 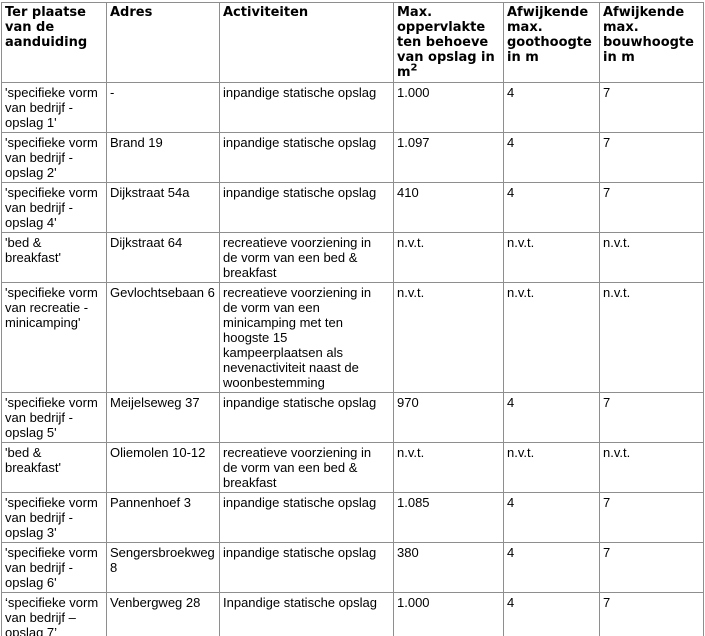 I want to click on cell-adres: Oliemolen 10-12, so click(x=163, y=467).